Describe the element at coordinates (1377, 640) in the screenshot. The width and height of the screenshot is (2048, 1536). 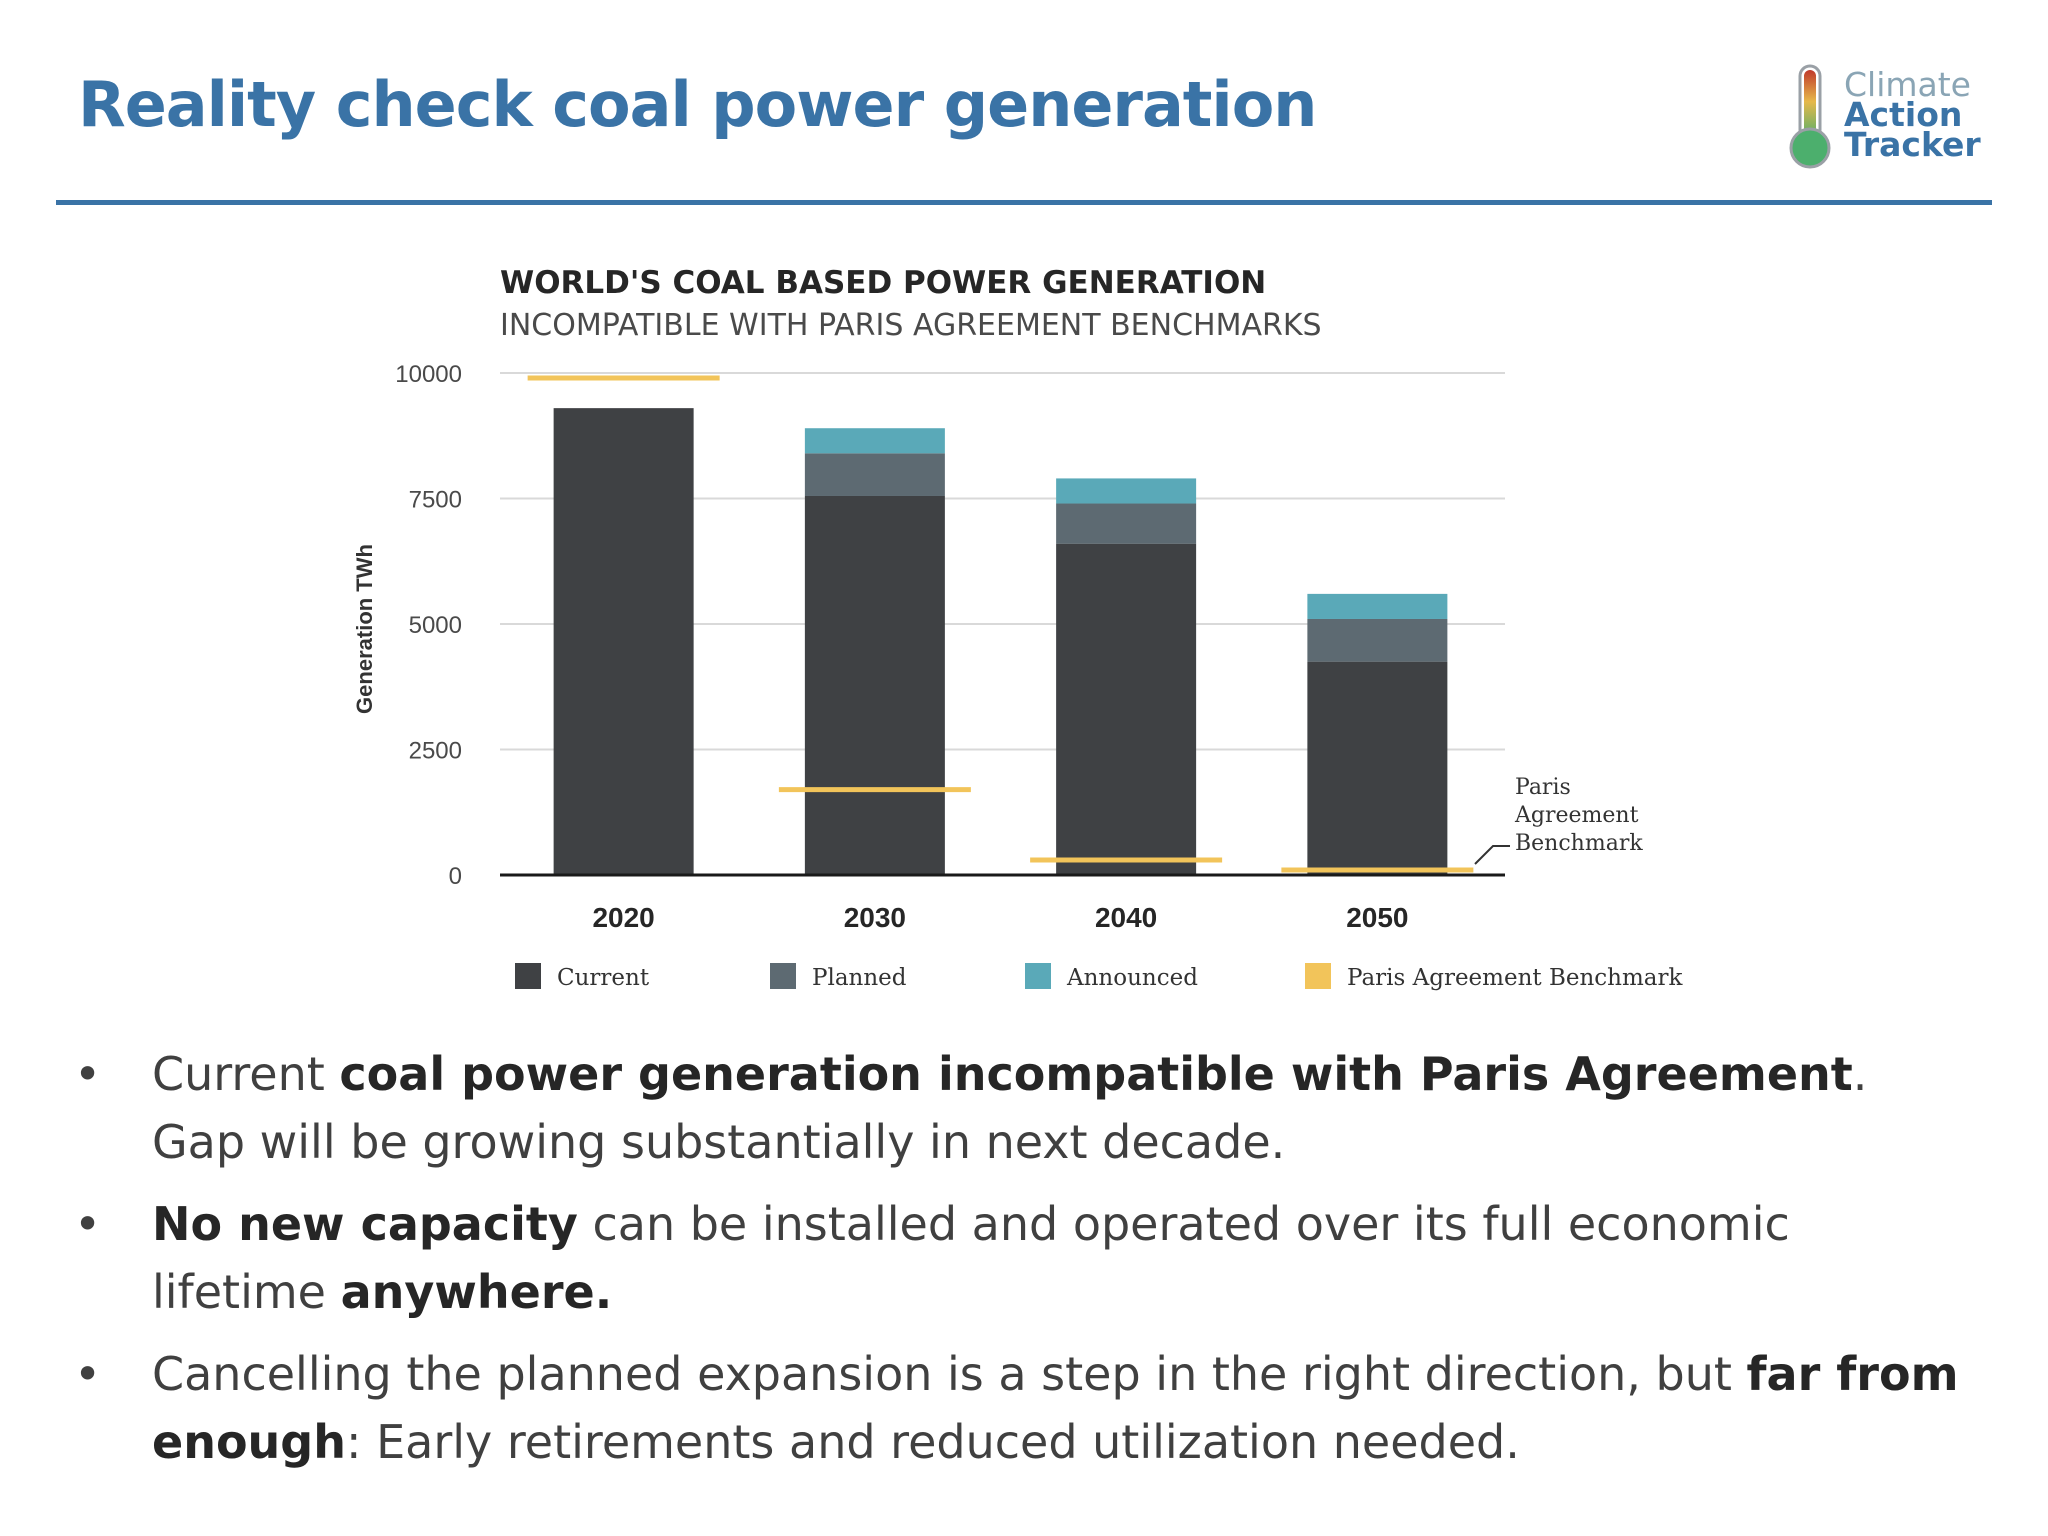
I see `bar-planned-2050` at that location.